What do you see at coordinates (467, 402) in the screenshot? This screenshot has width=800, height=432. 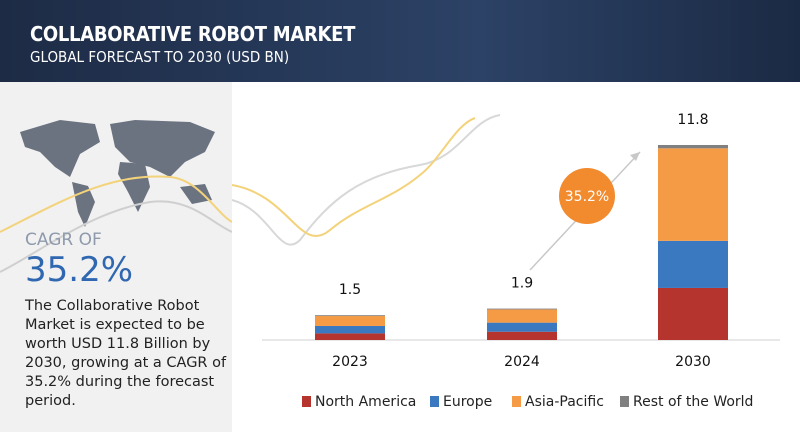 I see `legend-label: Europe` at bounding box center [467, 402].